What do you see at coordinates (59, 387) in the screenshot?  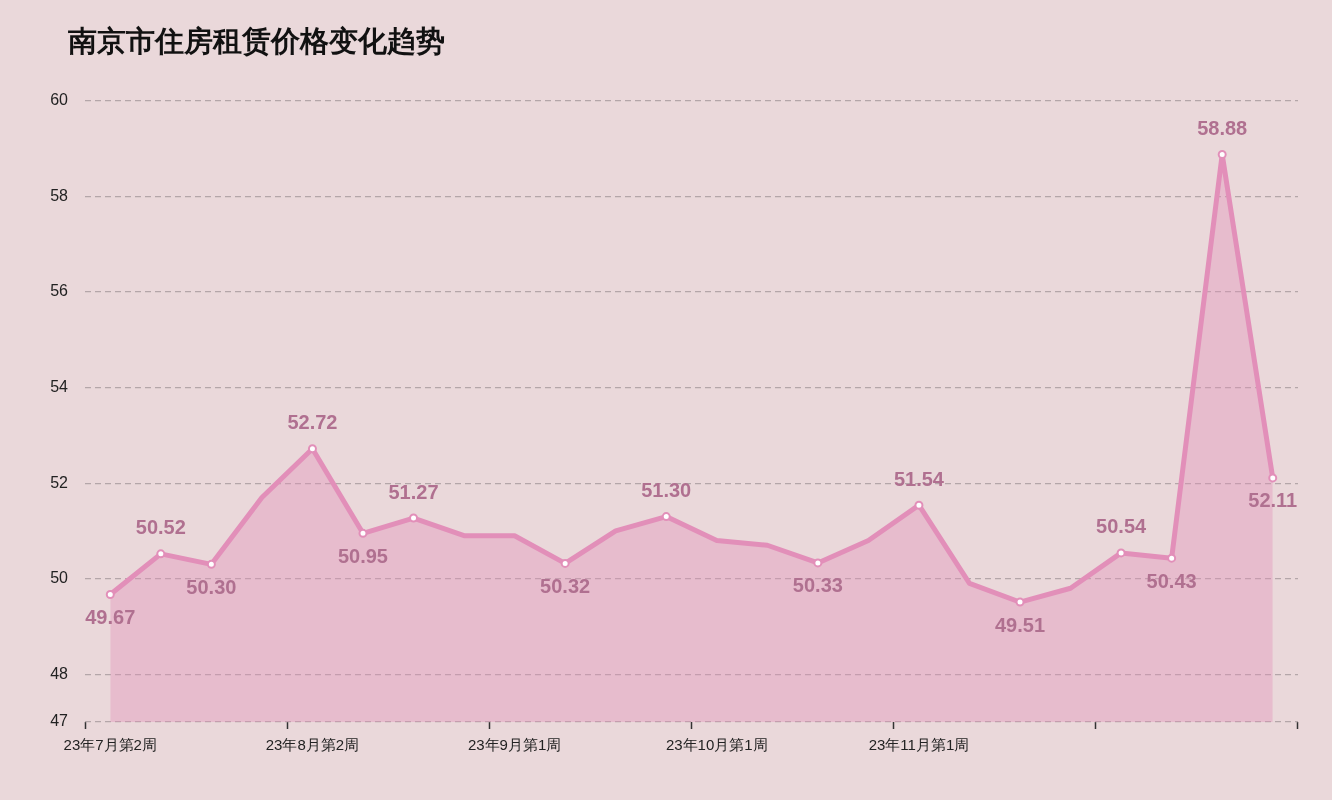 I see `y-tick-label: 54` at bounding box center [59, 387].